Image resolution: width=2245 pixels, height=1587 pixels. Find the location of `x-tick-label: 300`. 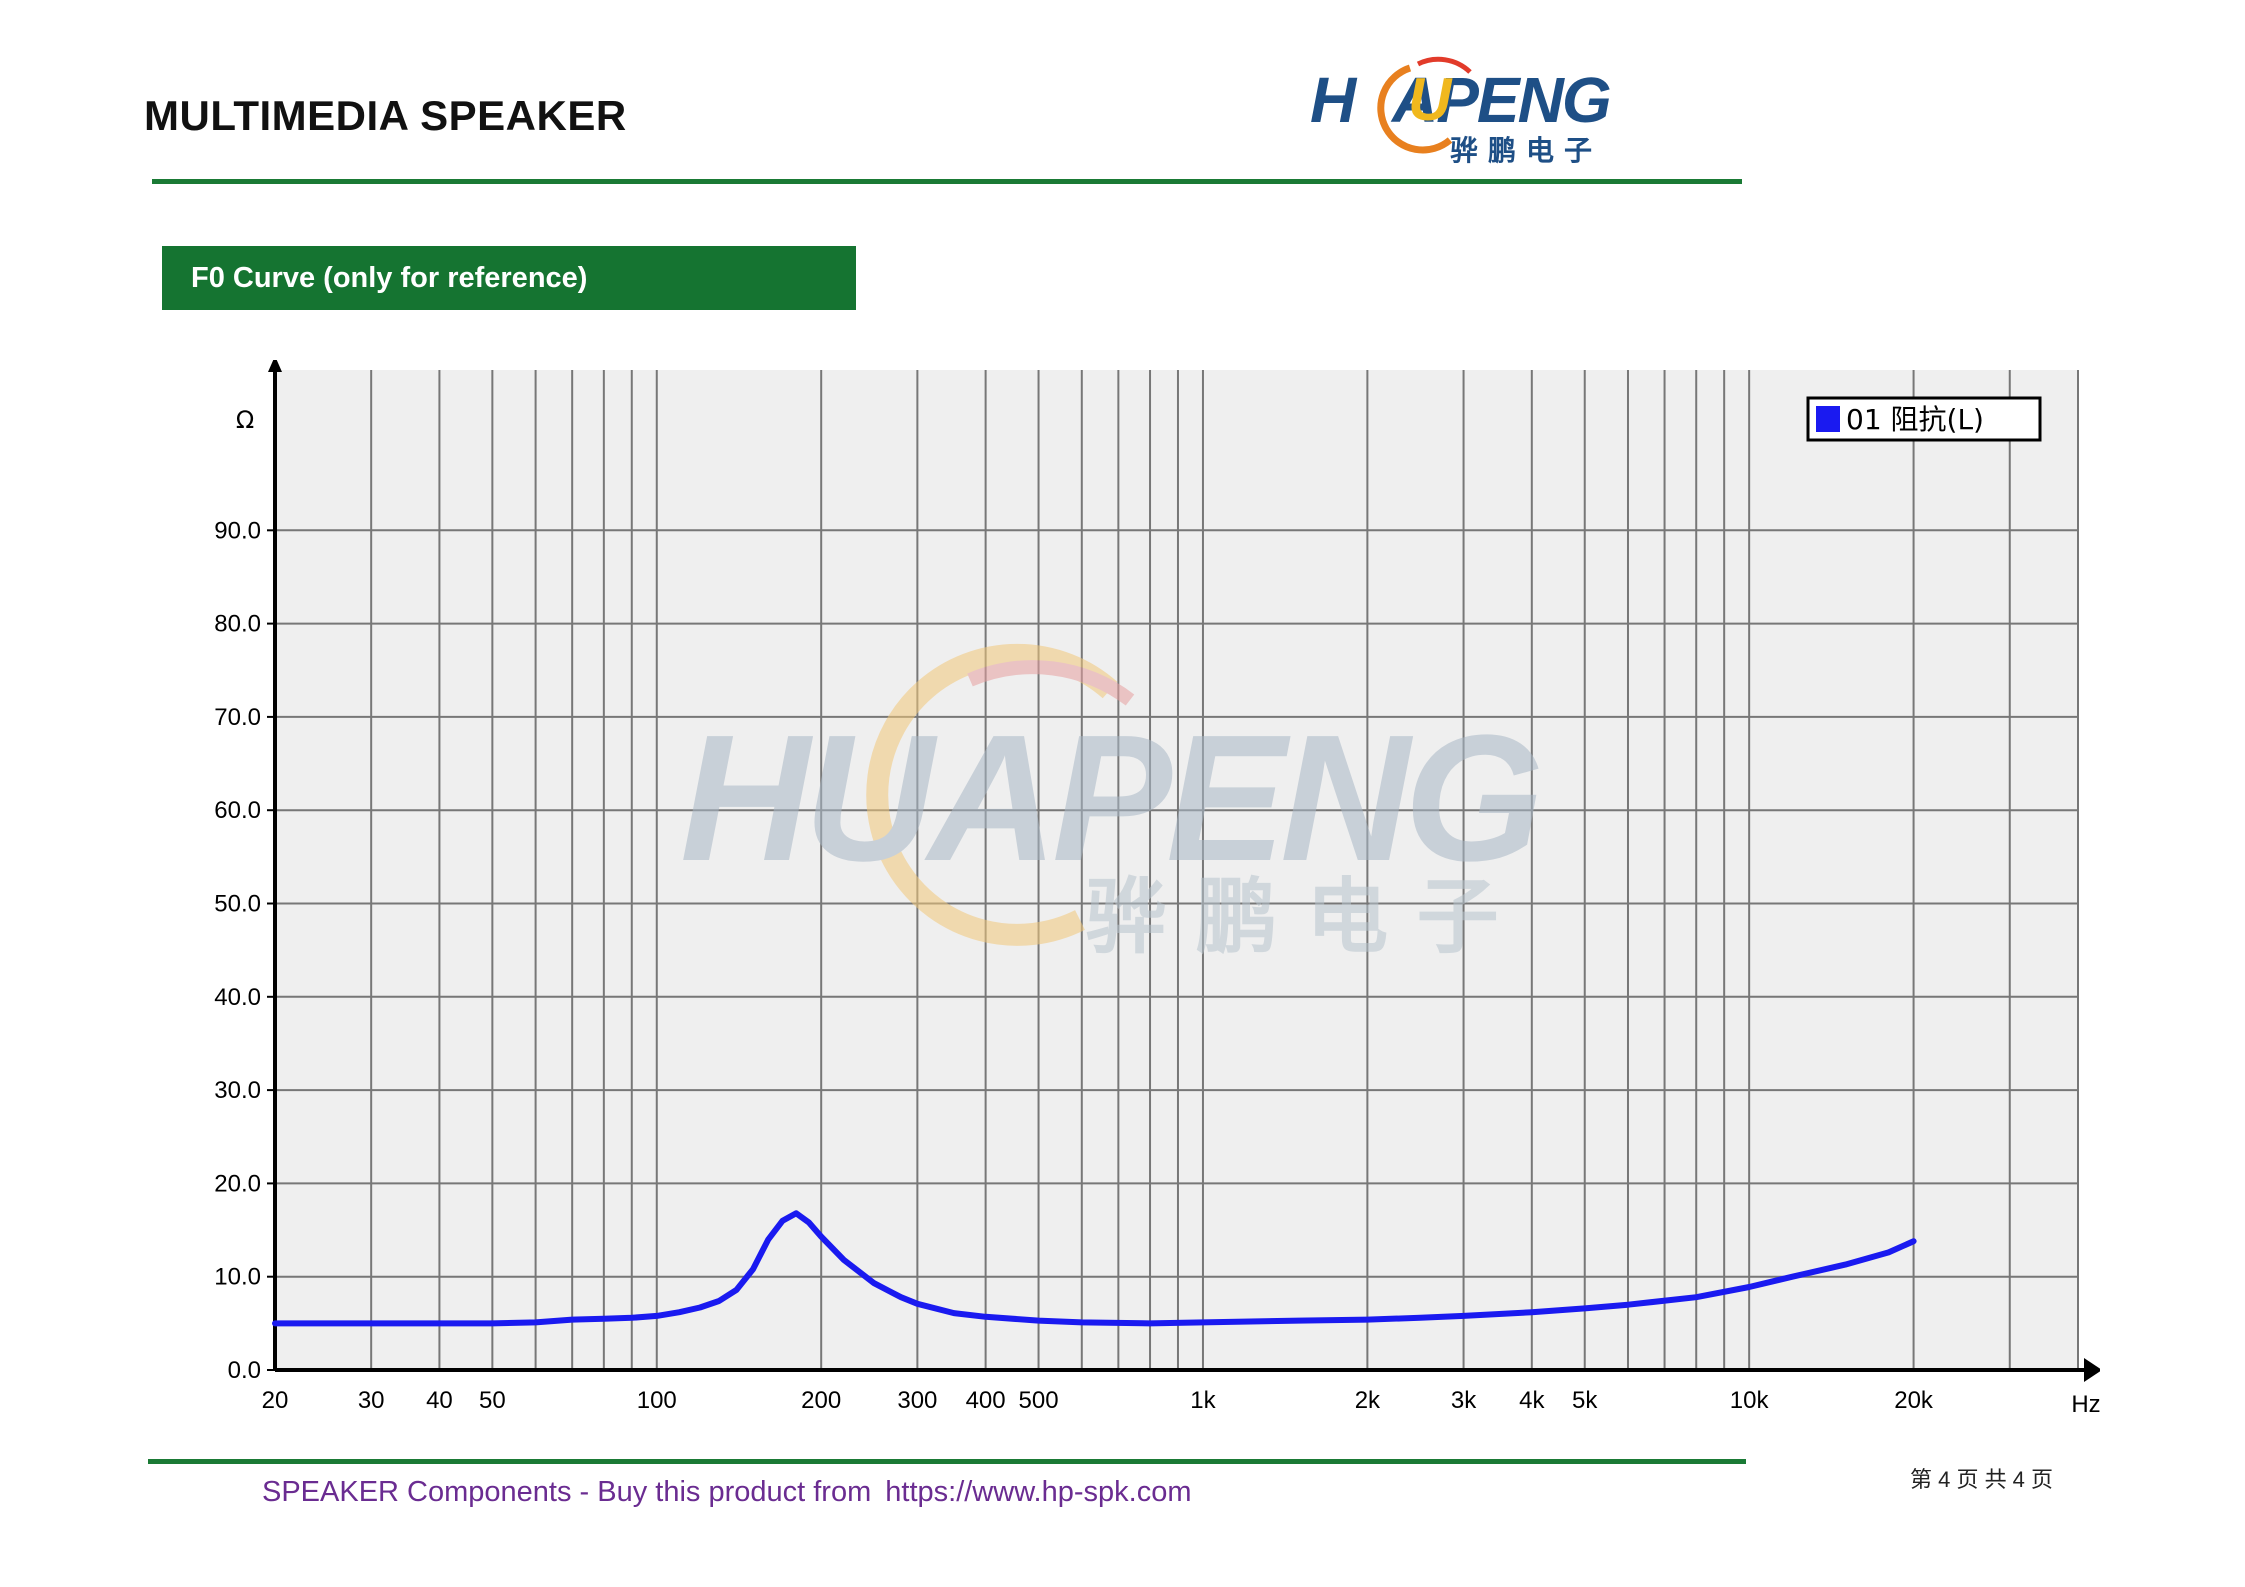

x-tick-label: 300 is located at coordinates (917, 1400).